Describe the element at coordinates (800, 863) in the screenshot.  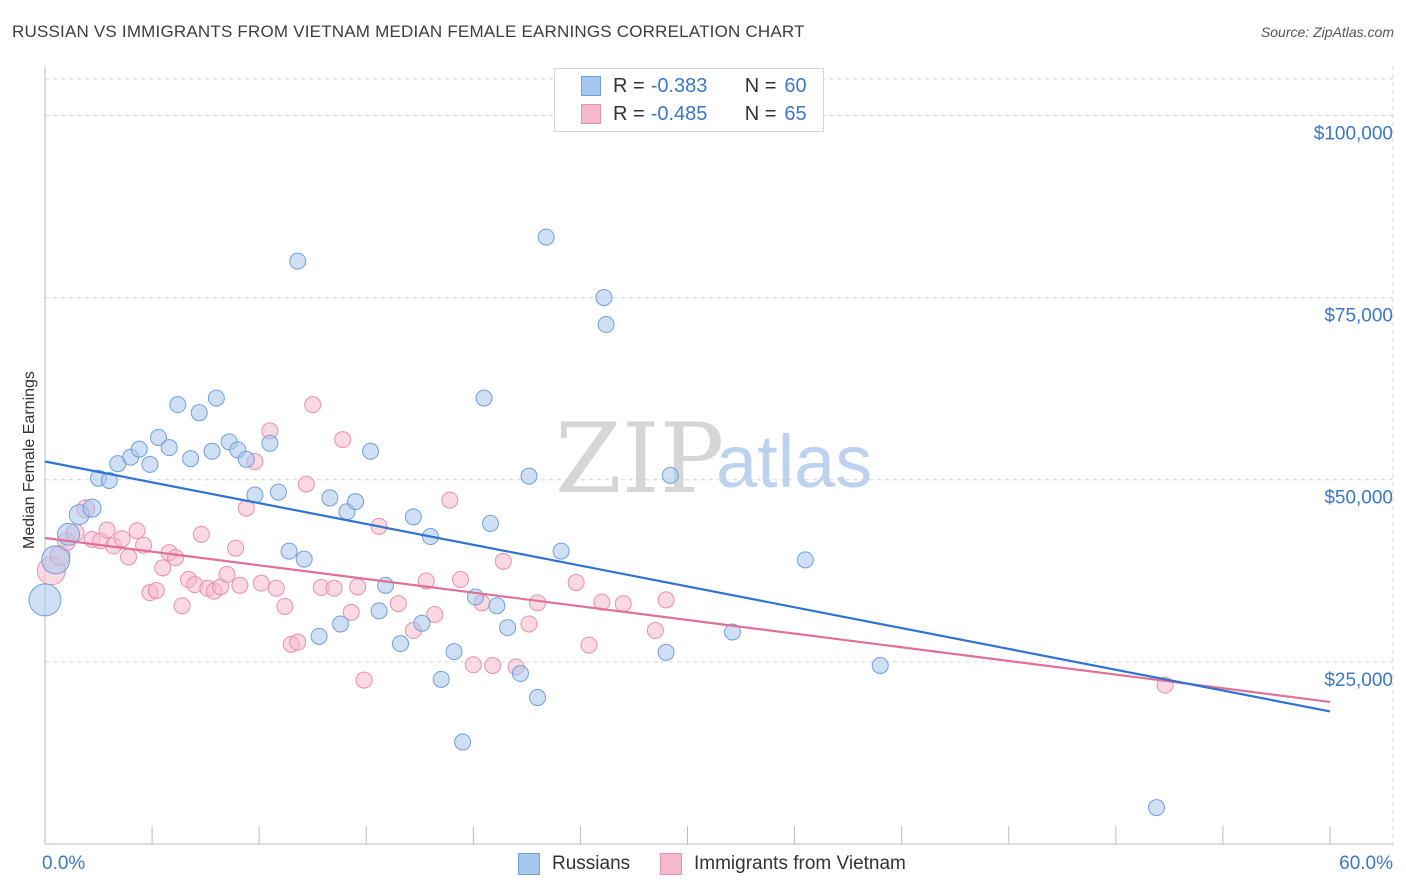
I see `vietnam-legend-label: Immigrants from Vietnam` at that location.